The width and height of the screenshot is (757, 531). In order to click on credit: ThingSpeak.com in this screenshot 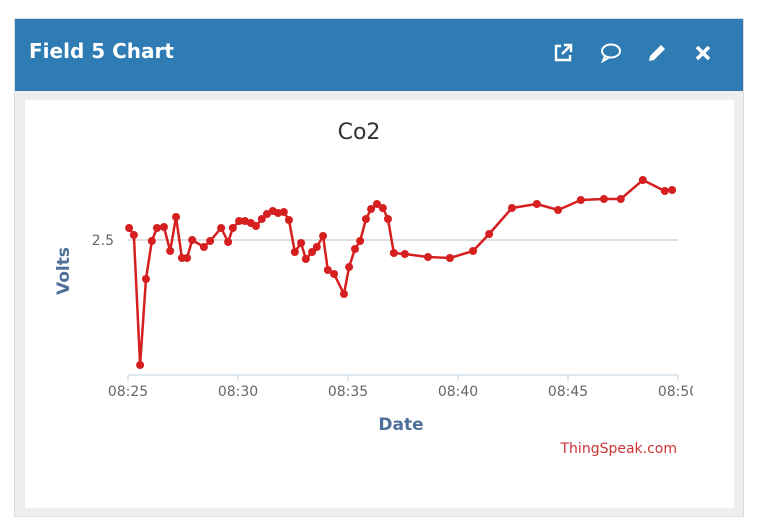, I will do `click(619, 449)`.